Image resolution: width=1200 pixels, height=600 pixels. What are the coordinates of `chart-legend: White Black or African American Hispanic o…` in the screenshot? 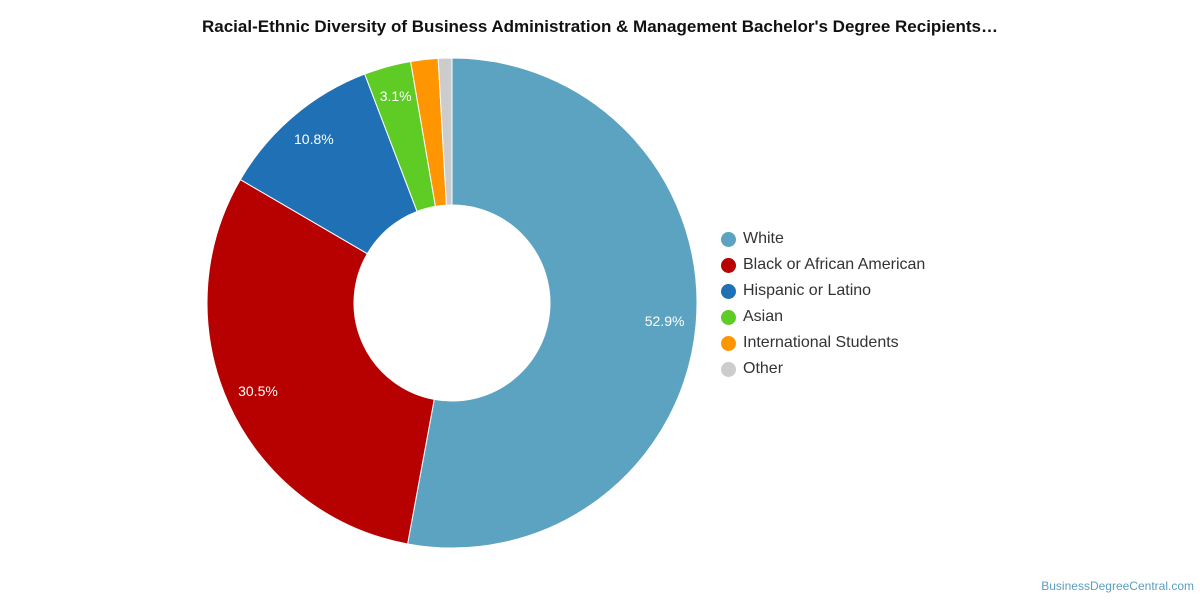 It's located at (823, 304).